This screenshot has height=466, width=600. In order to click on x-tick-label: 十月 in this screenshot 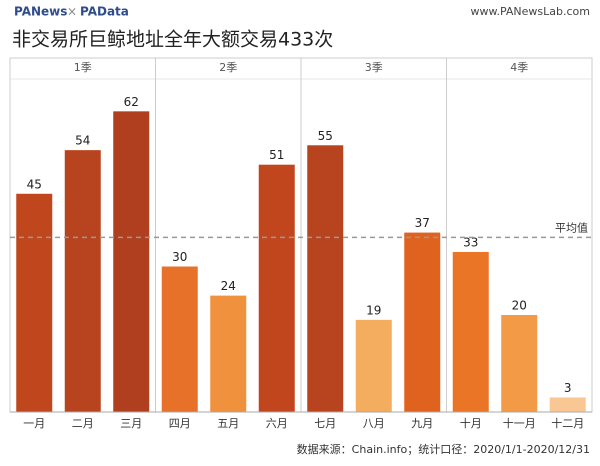, I will do `click(471, 423)`.